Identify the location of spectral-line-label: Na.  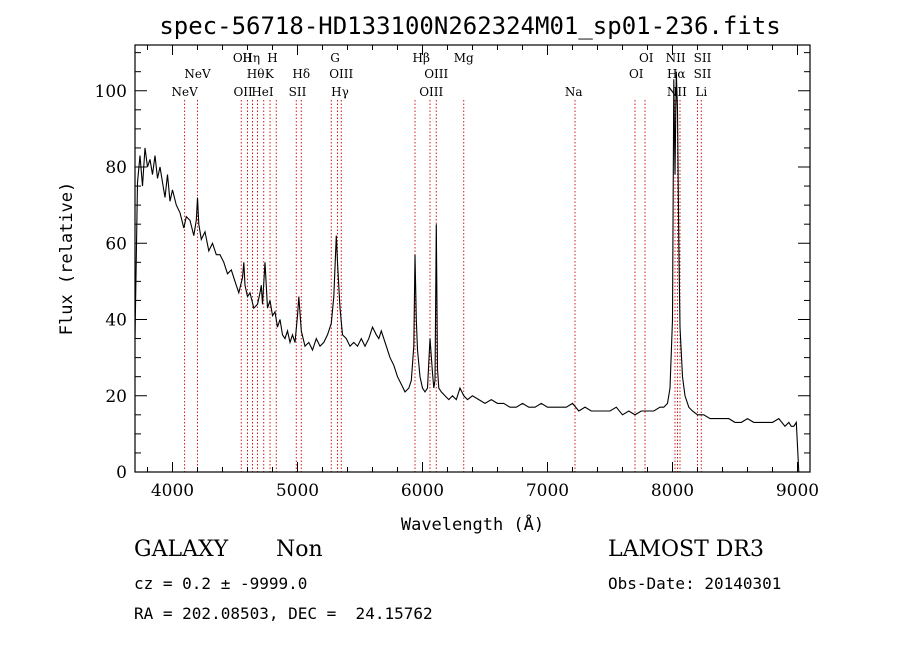
(574, 92).